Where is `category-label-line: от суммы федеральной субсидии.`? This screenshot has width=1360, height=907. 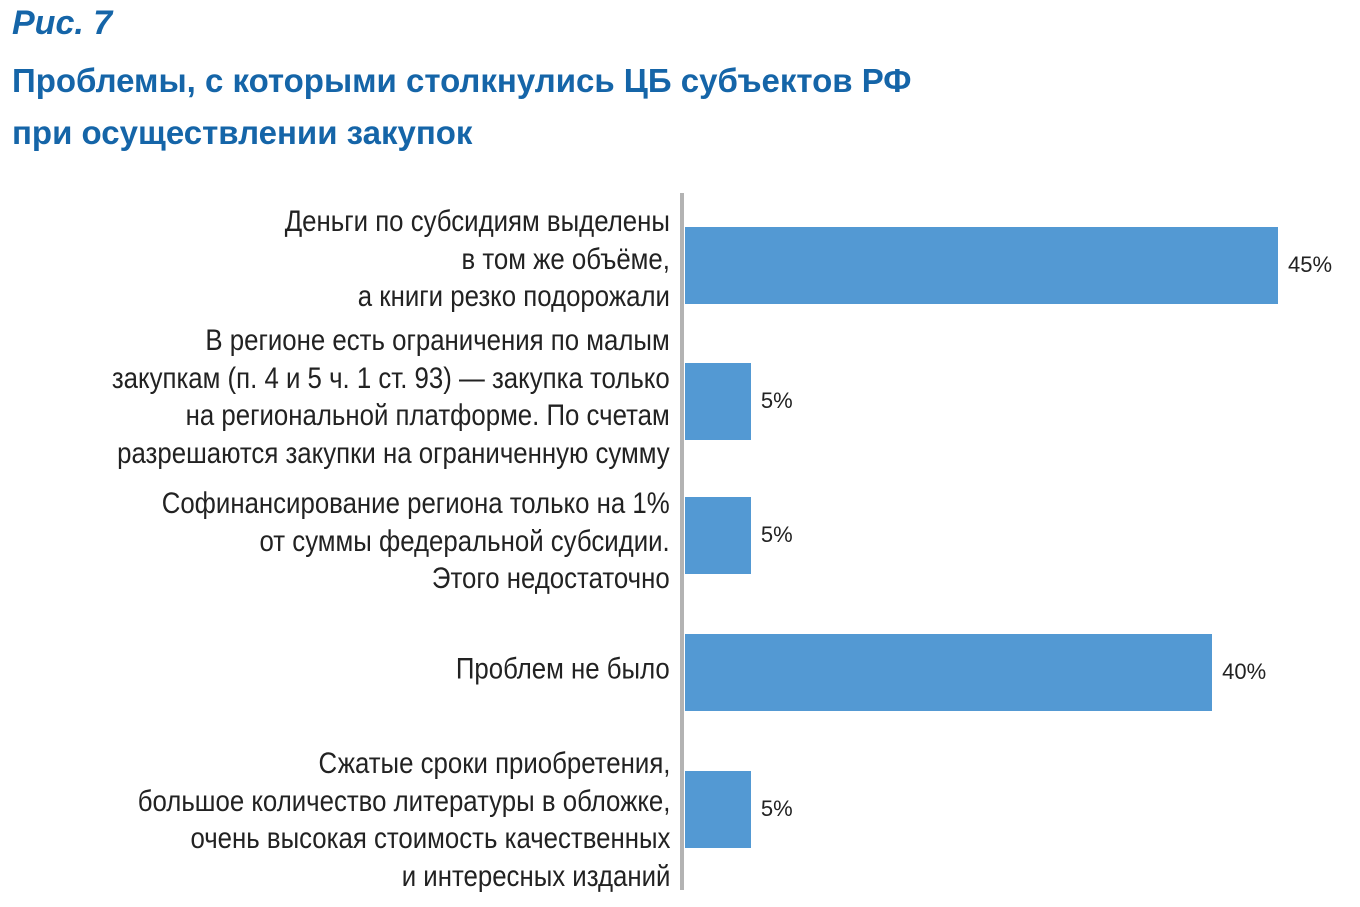
category-label-line: от суммы федеральной субсидии. is located at coordinates (464, 541).